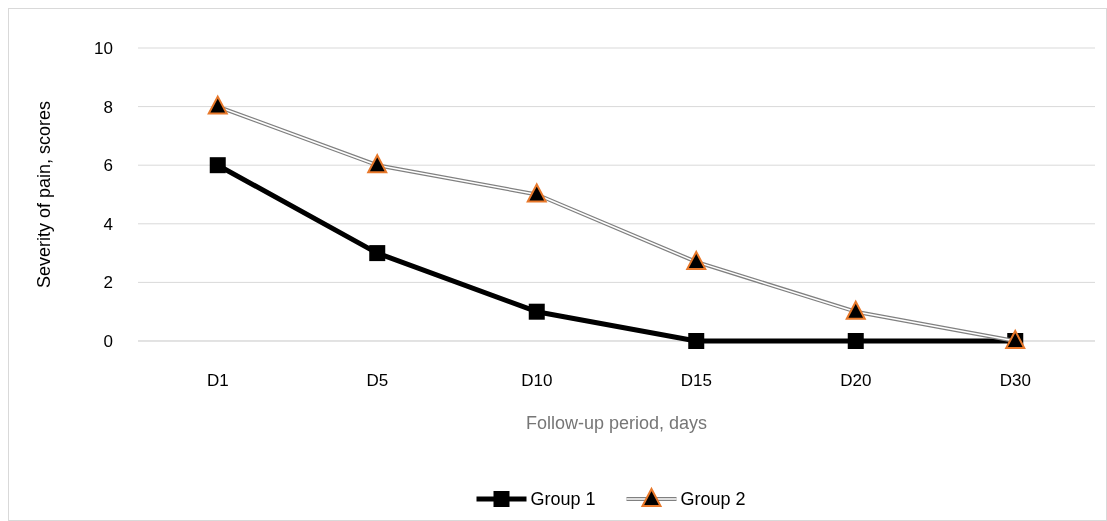 The height and width of the screenshot is (521, 1107). Describe the element at coordinates (108, 107) in the screenshot. I see `y-tick-label: 8` at that location.